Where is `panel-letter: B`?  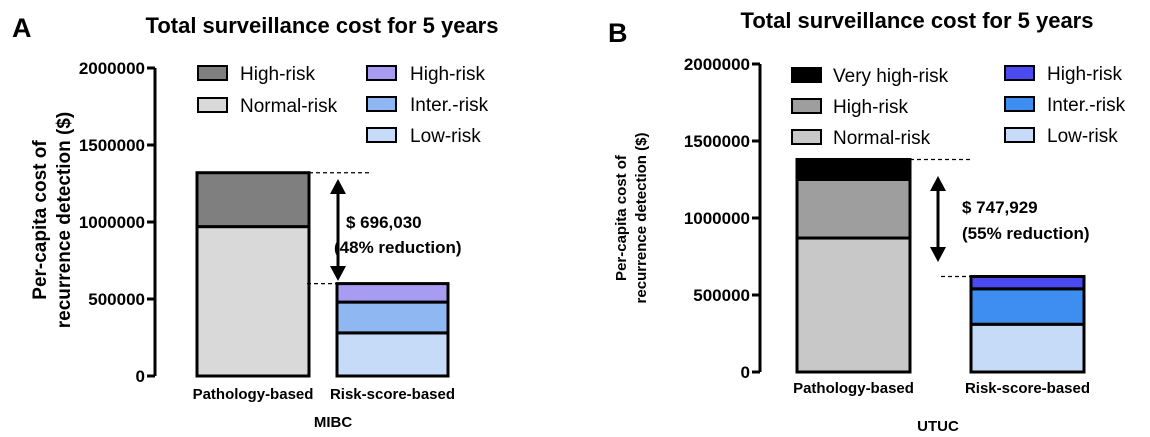 panel-letter: B is located at coordinates (618, 33).